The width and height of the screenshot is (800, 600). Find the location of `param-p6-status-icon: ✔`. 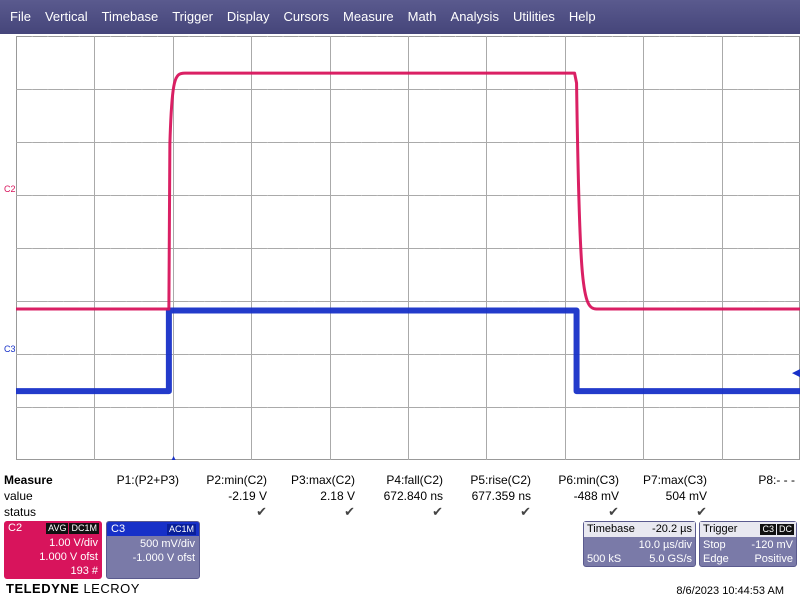

param-p6-status-icon: ✔ is located at coordinates (613, 511).